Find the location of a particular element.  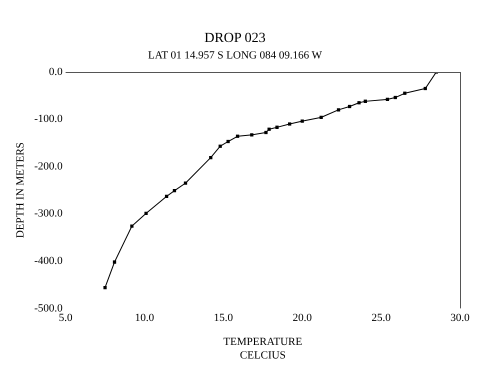

y-tick-label: -500.0 is located at coordinates (49, 308).